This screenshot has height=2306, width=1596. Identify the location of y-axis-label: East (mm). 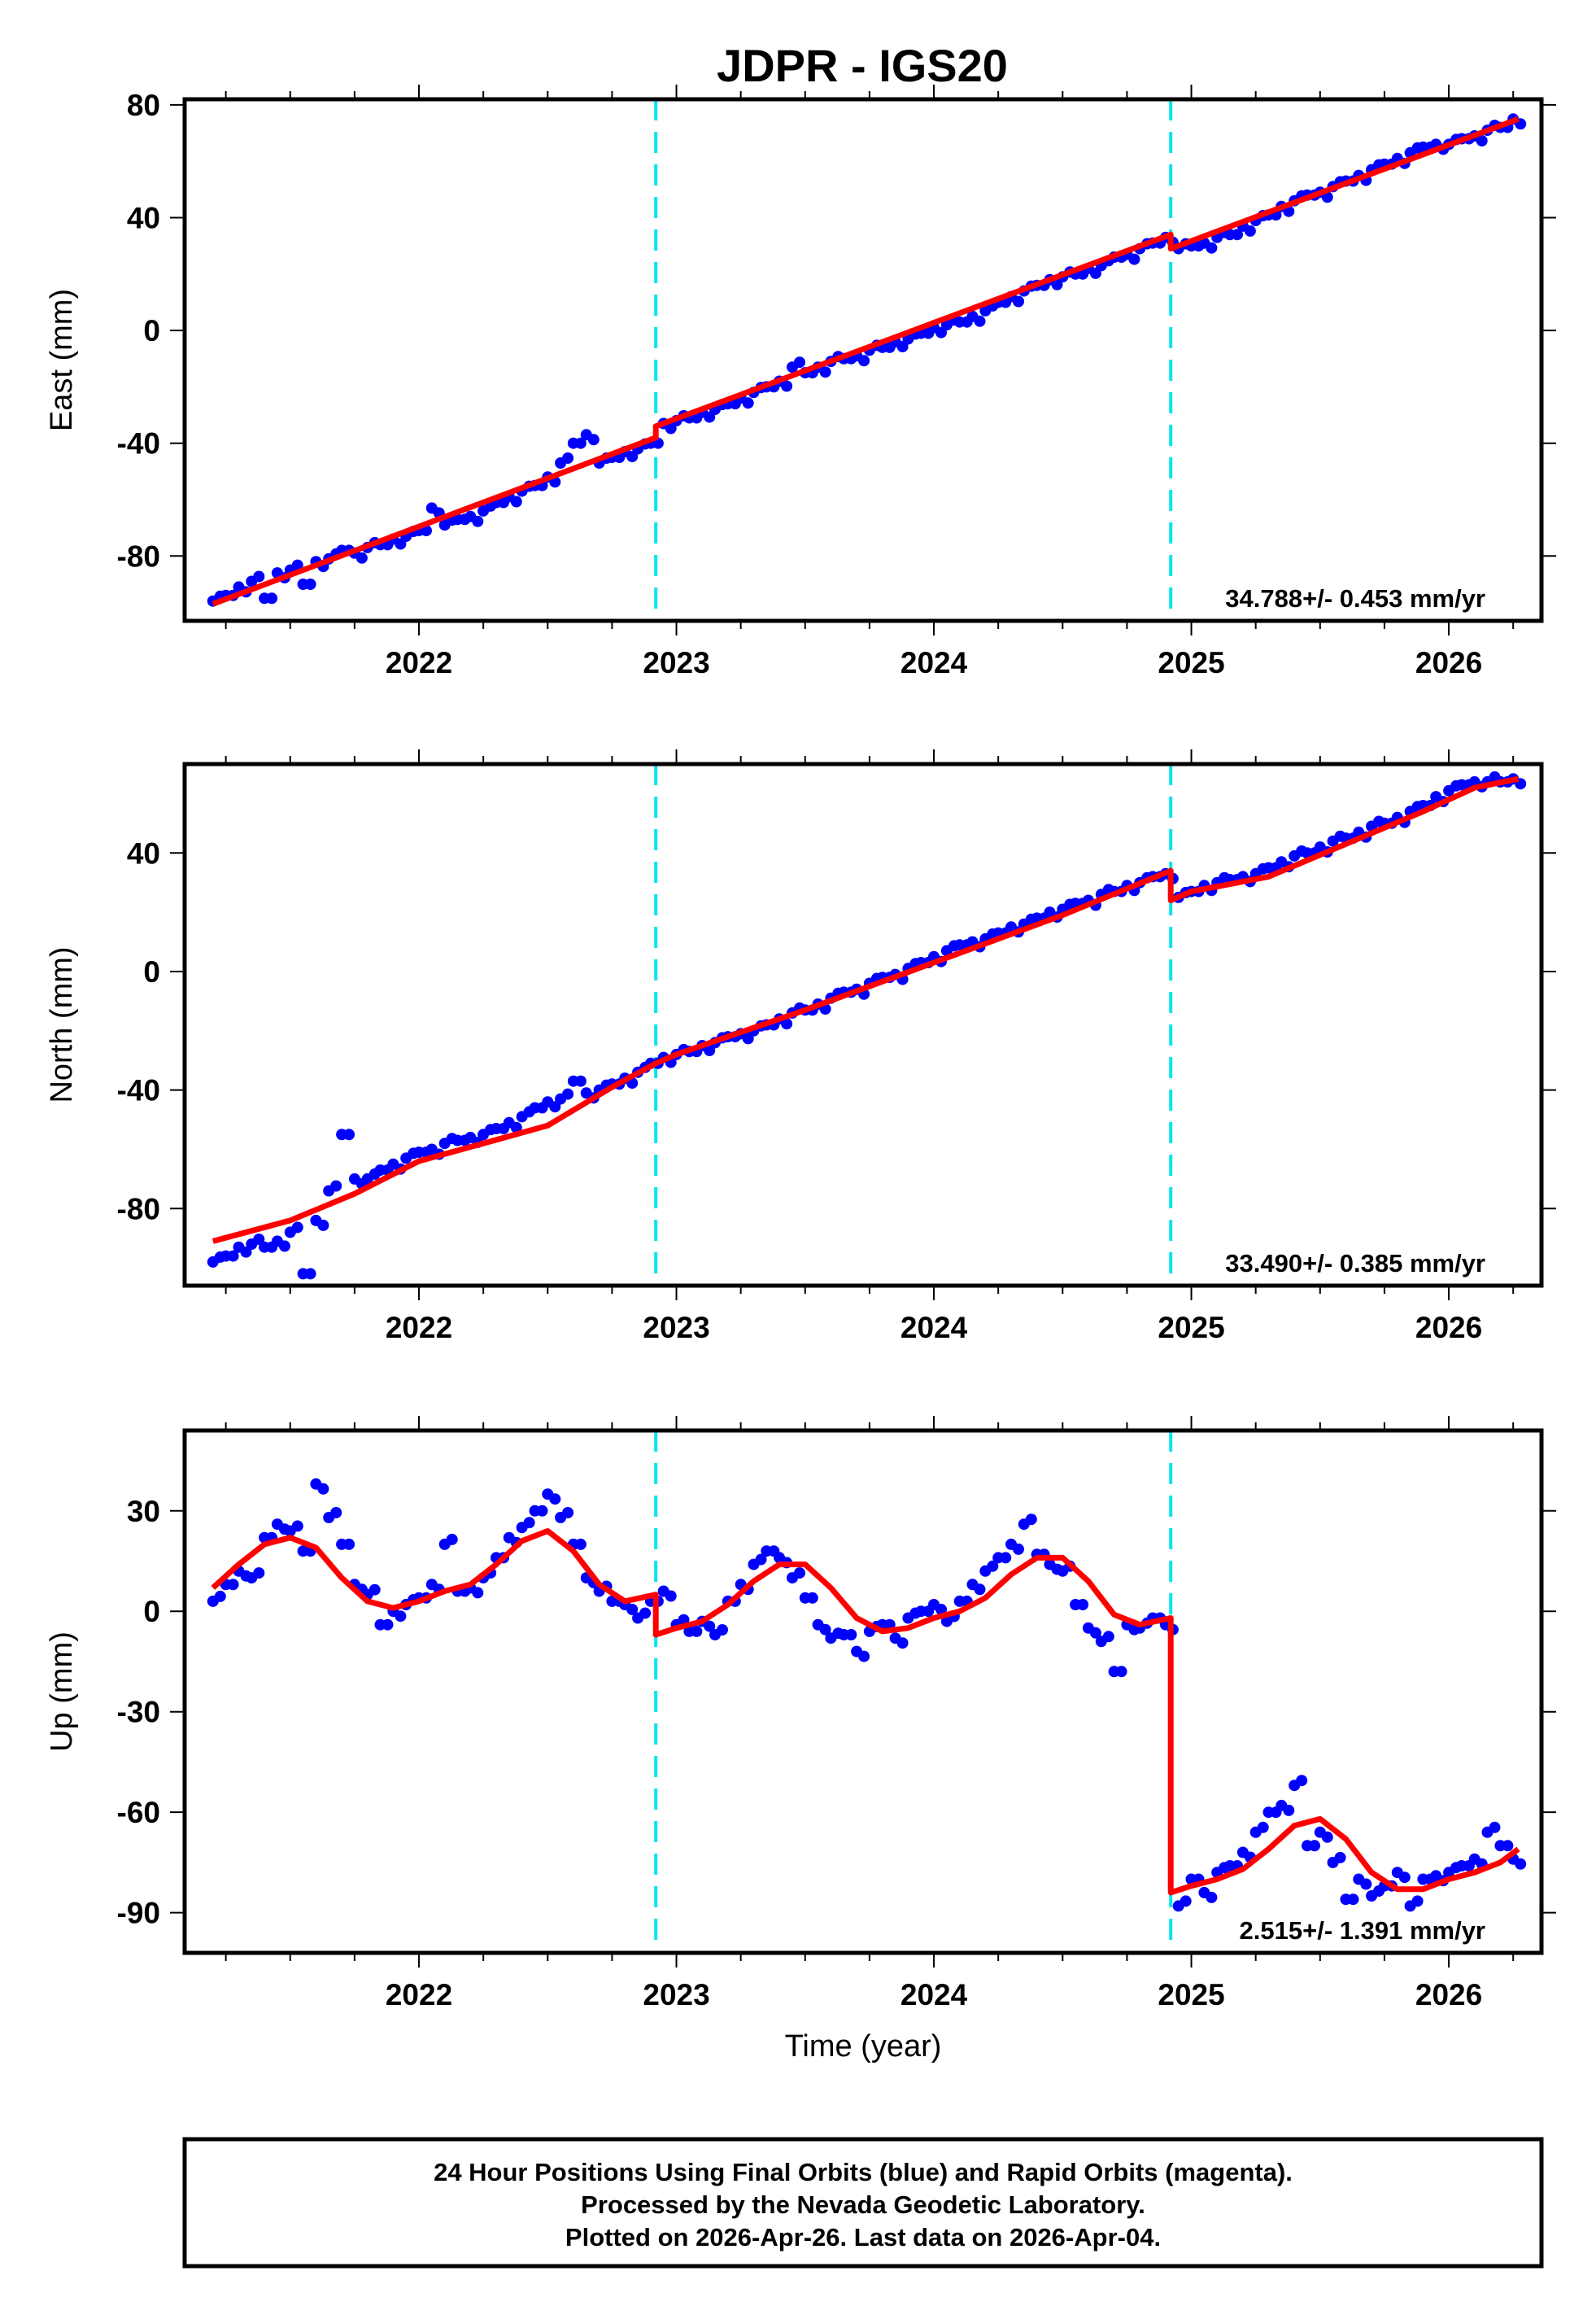
(62, 360).